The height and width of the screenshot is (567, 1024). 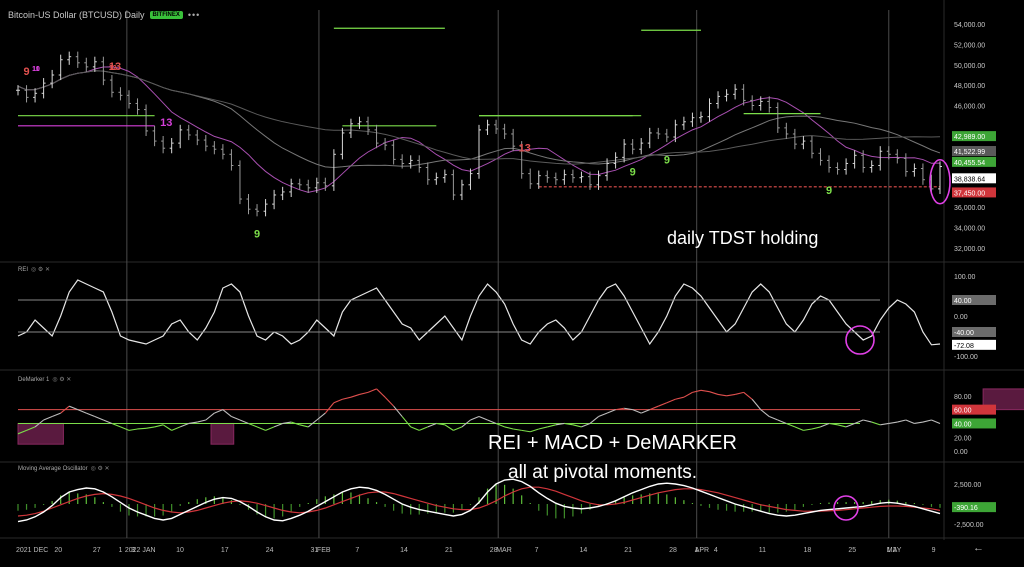 I want to click on price-tag, so click(x=974, y=151).